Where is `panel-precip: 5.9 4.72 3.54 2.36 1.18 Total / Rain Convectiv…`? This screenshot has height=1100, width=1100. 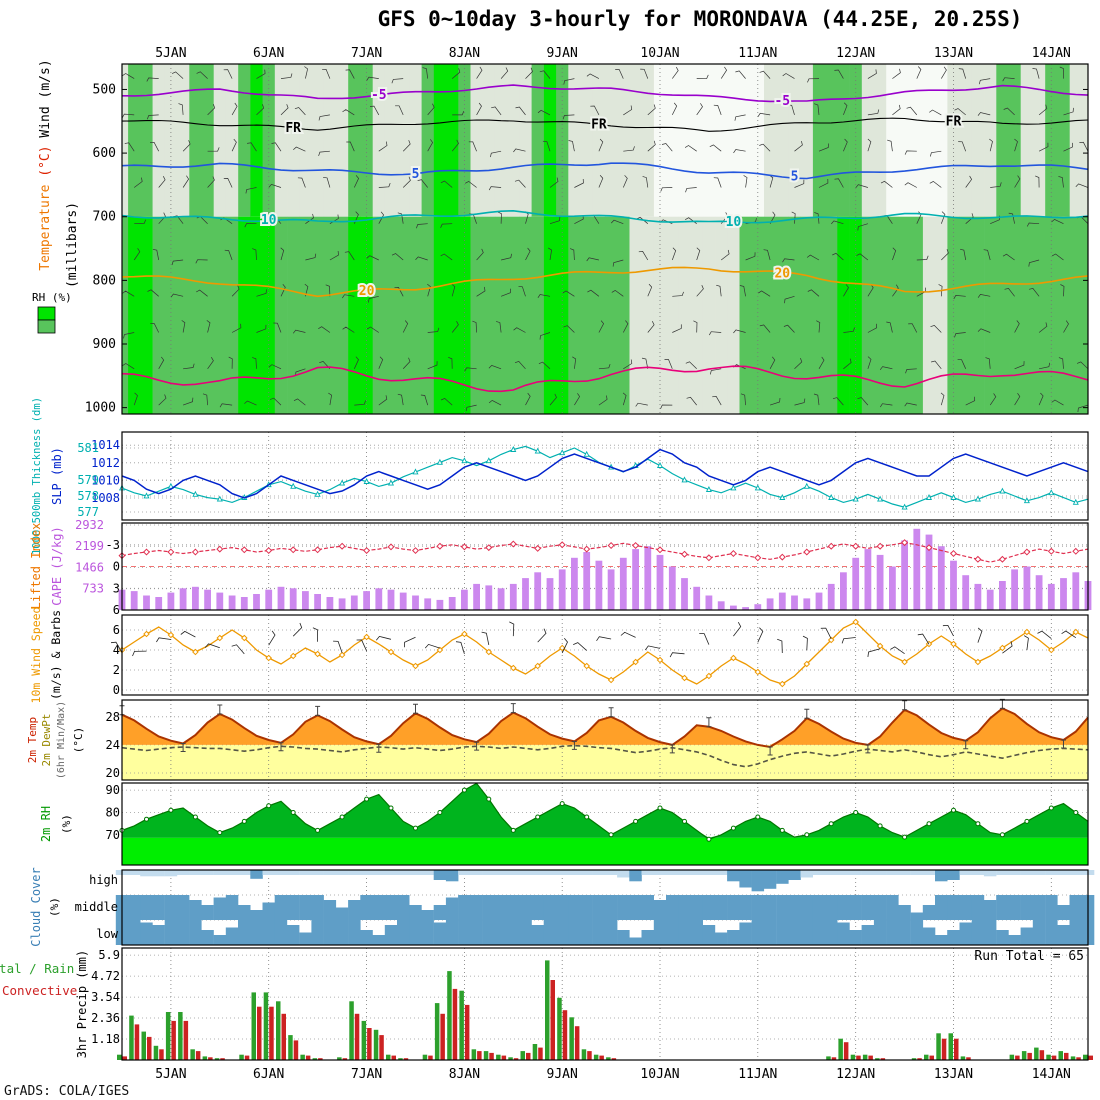 panel-precip: 5.9 4.72 3.54 2.36 1.18 Total / Rain Convectiv… is located at coordinates (546, 1004).